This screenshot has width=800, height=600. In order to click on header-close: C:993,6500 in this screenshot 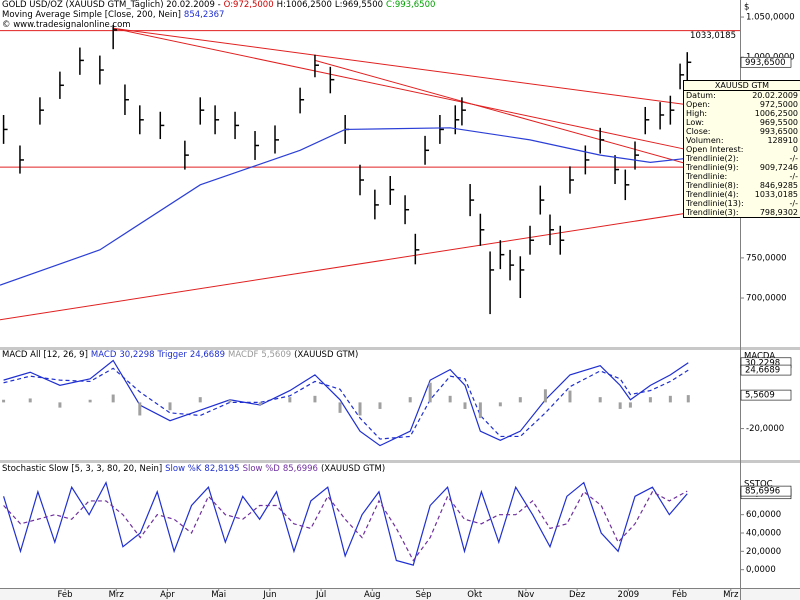, I will do `click(411, 5)`.